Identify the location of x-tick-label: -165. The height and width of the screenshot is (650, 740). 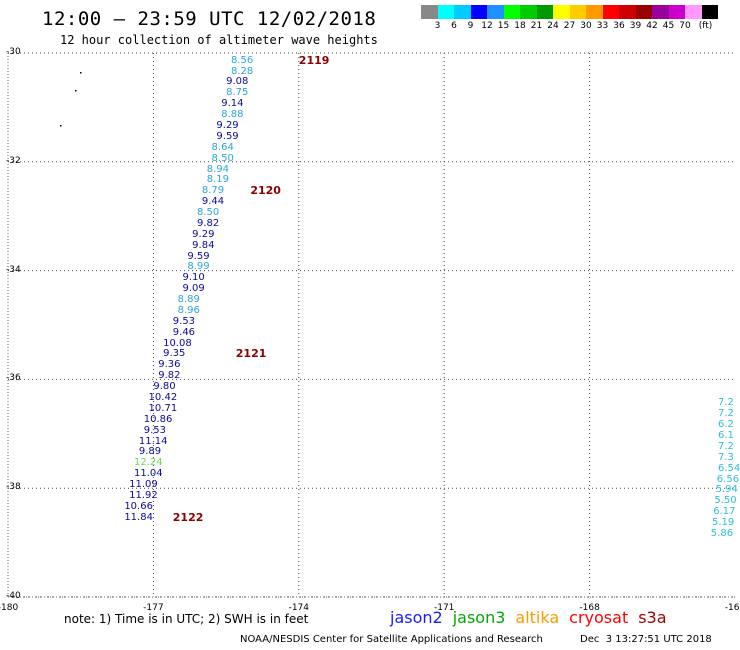
(732, 608).